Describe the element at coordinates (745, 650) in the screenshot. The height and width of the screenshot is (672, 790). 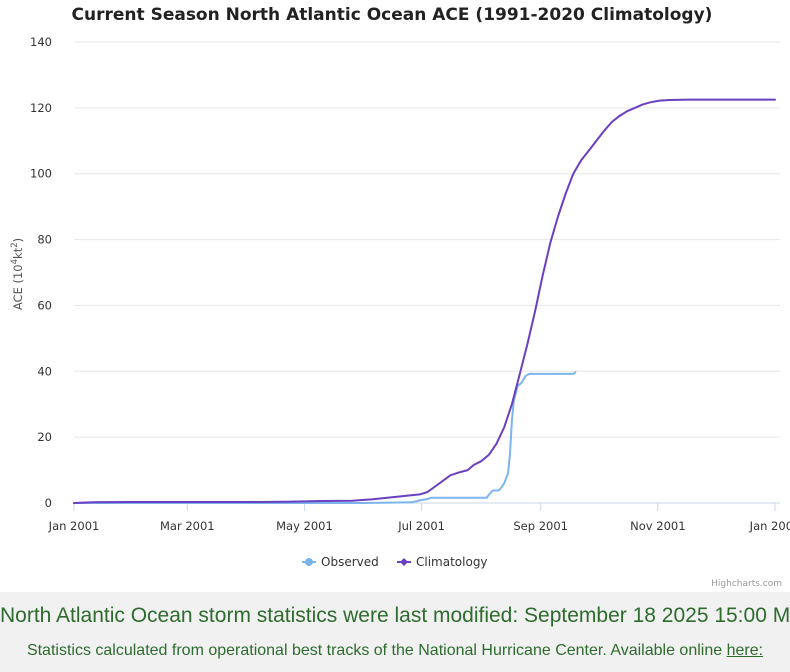
I see `here-link: here:` at that location.